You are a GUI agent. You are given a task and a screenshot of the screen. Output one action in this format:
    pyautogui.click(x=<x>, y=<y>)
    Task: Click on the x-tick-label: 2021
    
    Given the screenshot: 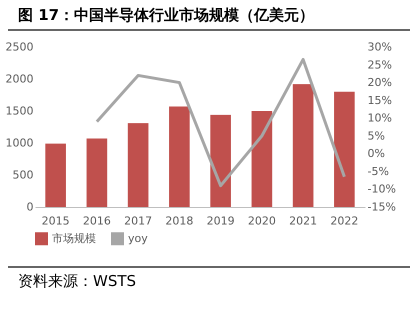 What is the action you would take?
    pyautogui.click(x=303, y=221)
    